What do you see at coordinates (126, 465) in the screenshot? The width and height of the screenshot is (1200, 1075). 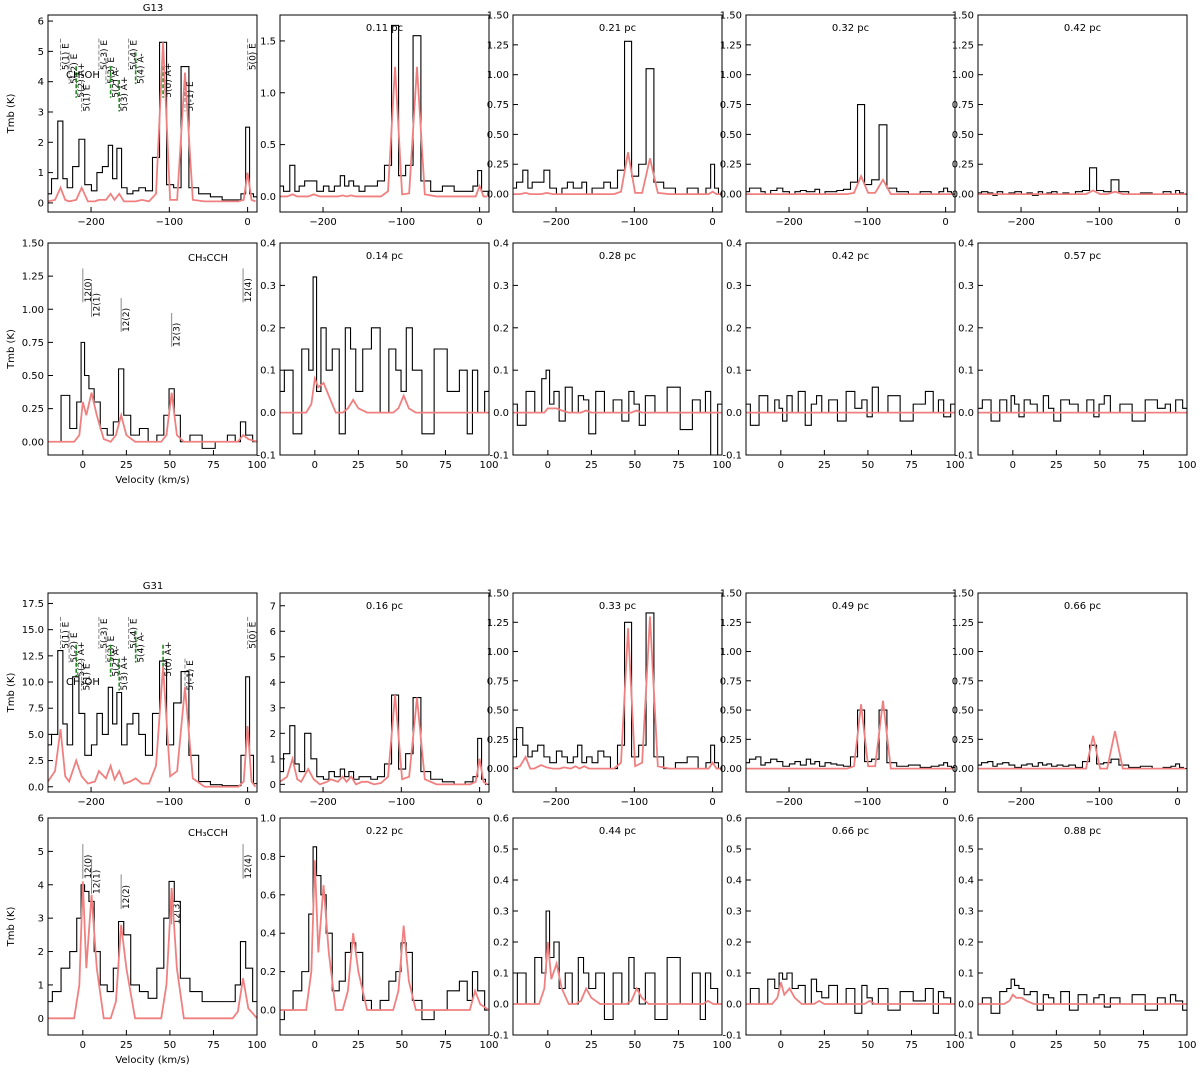 I see `x-tick-label: 25` at bounding box center [126, 465].